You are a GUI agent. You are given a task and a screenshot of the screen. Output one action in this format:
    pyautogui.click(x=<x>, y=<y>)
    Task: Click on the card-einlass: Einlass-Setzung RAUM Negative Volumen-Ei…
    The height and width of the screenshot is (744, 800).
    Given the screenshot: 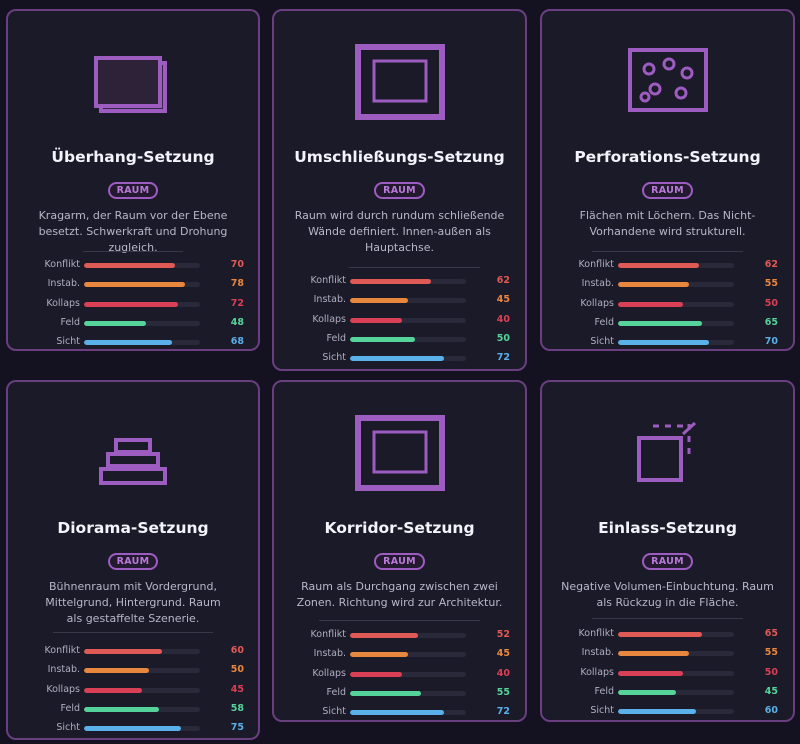 What is the action you would take?
    pyautogui.click(x=667, y=551)
    